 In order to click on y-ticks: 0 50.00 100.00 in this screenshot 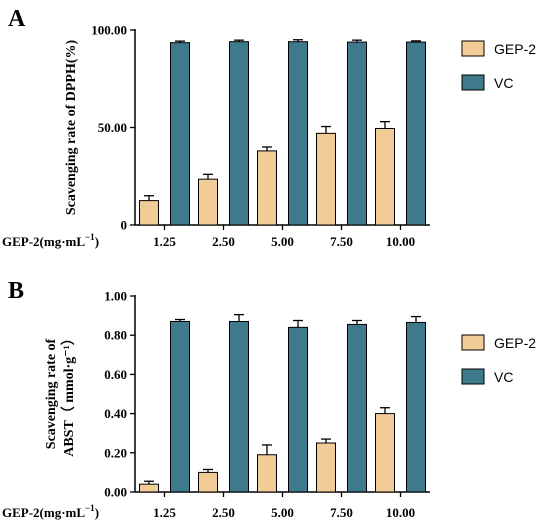, I will do `click(113, 128)`.